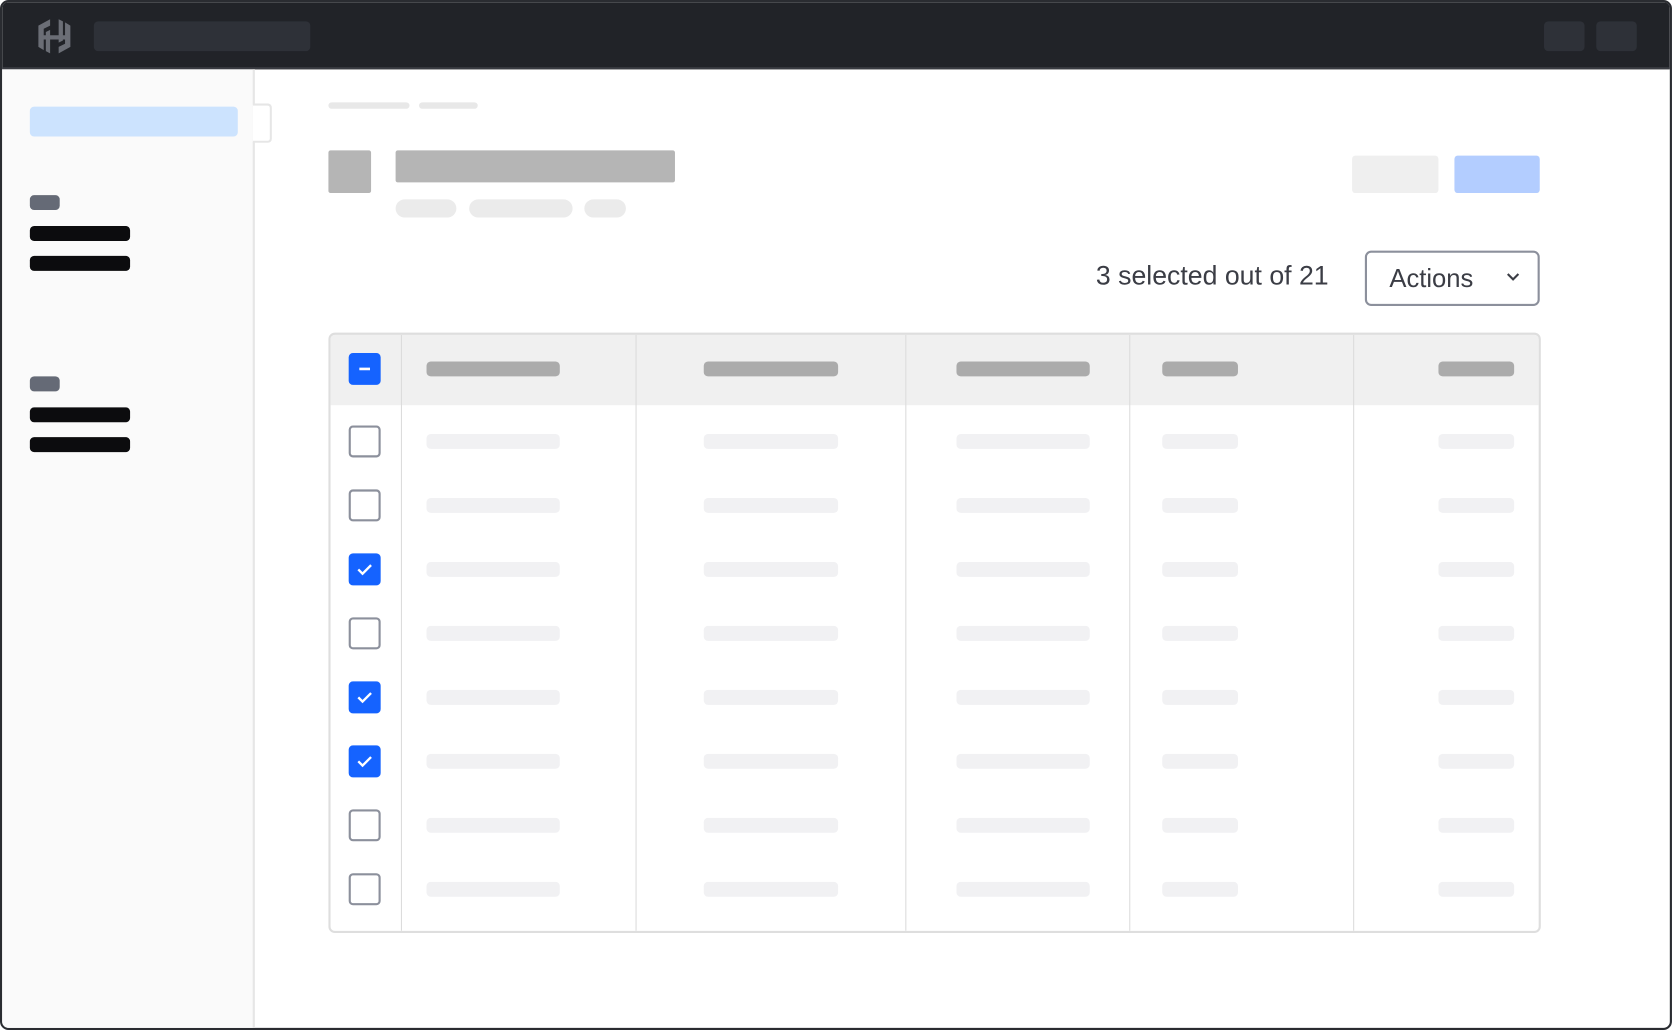  What do you see at coordinates (54, 36) in the screenshot?
I see `hashicorp-logo-icon` at bounding box center [54, 36].